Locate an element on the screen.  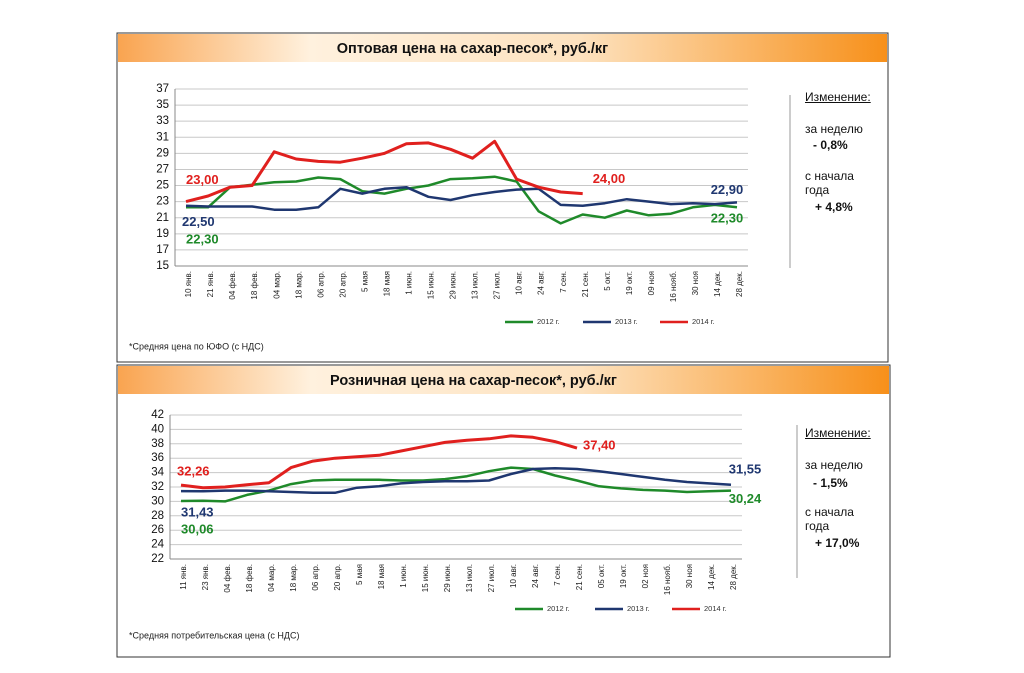
footnote: *Средняя цена по ЮФО (с НДС) is located at coordinates (196, 346).